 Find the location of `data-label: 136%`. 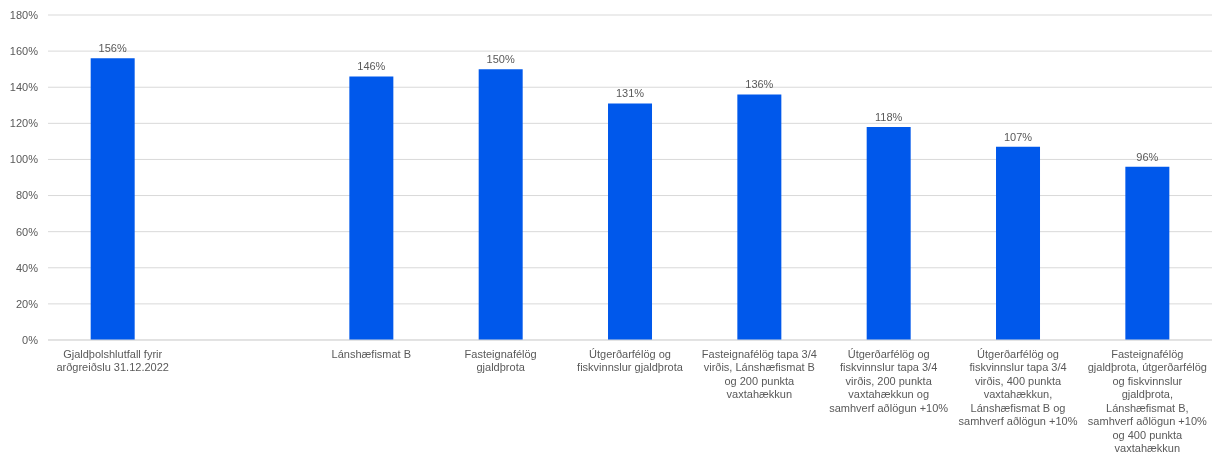

data-label: 136% is located at coordinates (759, 84).